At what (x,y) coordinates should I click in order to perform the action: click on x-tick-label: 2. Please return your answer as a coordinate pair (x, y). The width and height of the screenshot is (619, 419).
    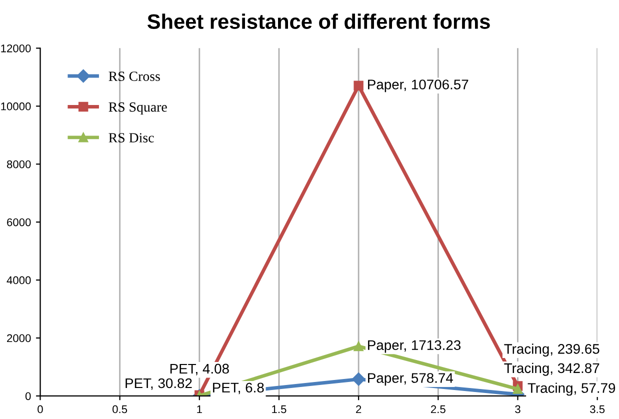
    Looking at the image, I should click on (359, 409).